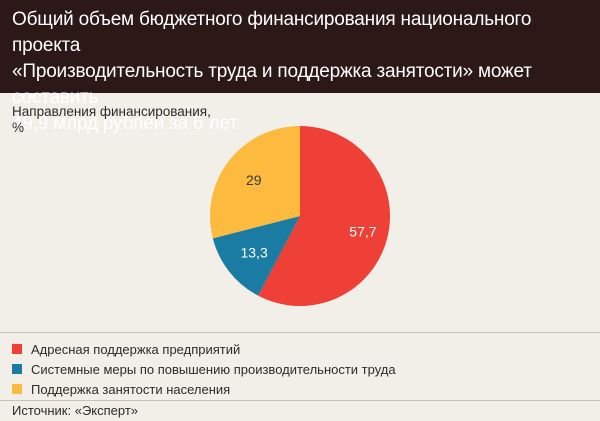  What do you see at coordinates (111, 111) in the screenshot?
I see `subtitle-line-1: Направления финансирования,` at bounding box center [111, 111].